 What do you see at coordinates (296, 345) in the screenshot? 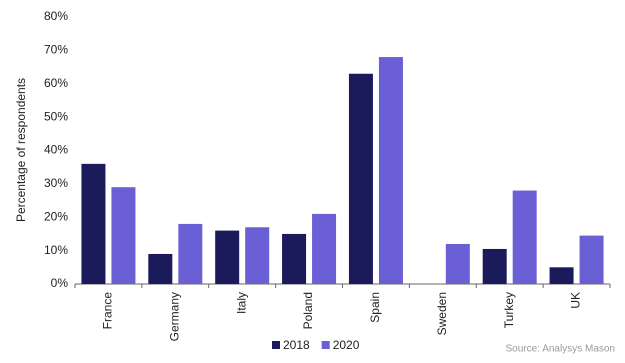
I see `legend-label: 2018` at bounding box center [296, 345].